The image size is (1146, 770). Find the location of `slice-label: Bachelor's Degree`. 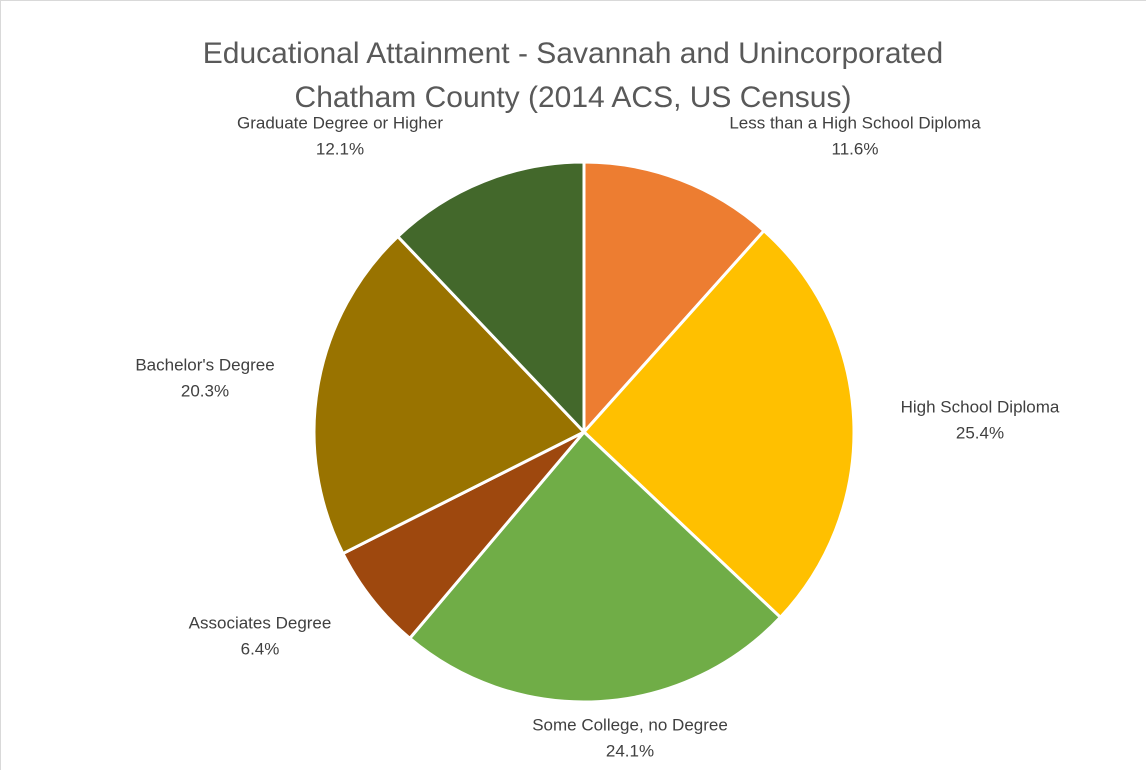

slice-label: Bachelor's Degree is located at coordinates (204, 364).